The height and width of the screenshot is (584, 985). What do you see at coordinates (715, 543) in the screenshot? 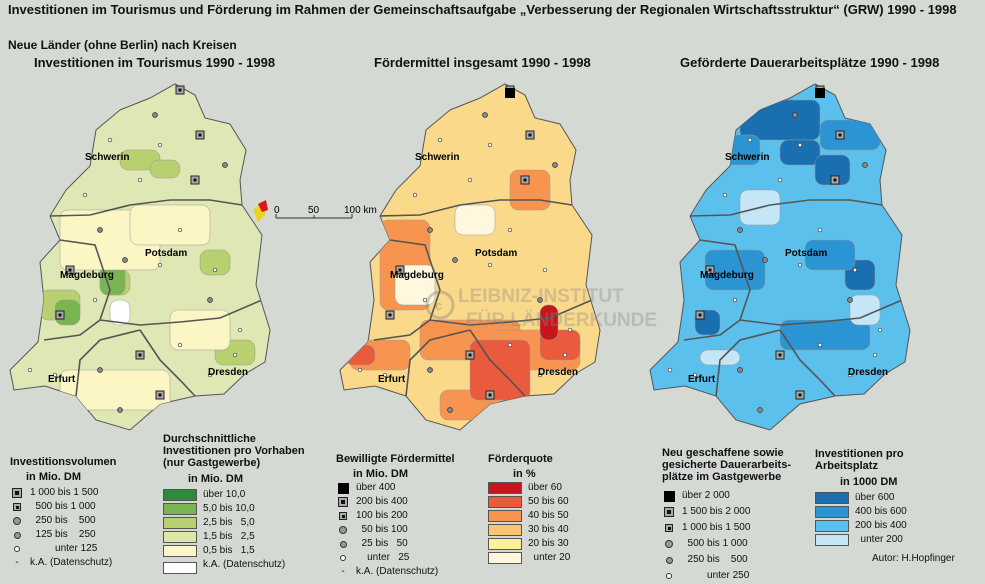
I see `legend-label: 500 bis 1 000` at bounding box center [715, 543].